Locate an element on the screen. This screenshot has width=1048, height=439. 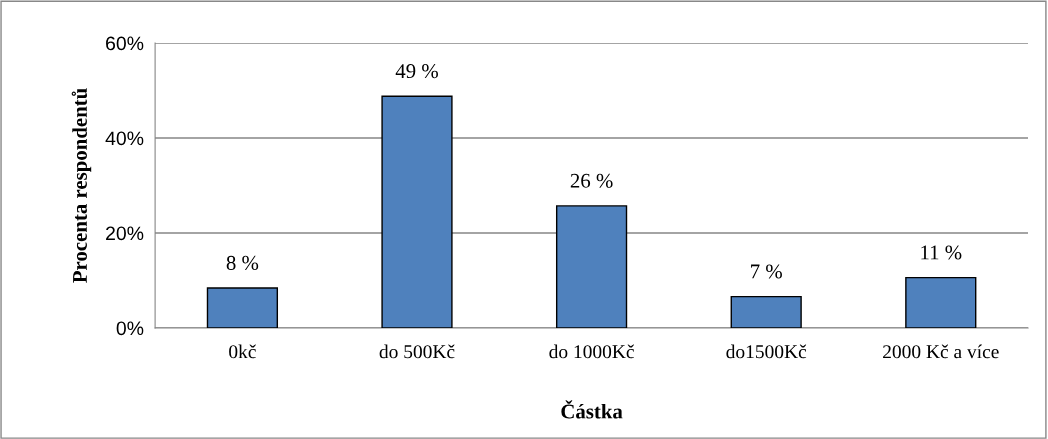
data-label: 8 % is located at coordinates (242, 262).